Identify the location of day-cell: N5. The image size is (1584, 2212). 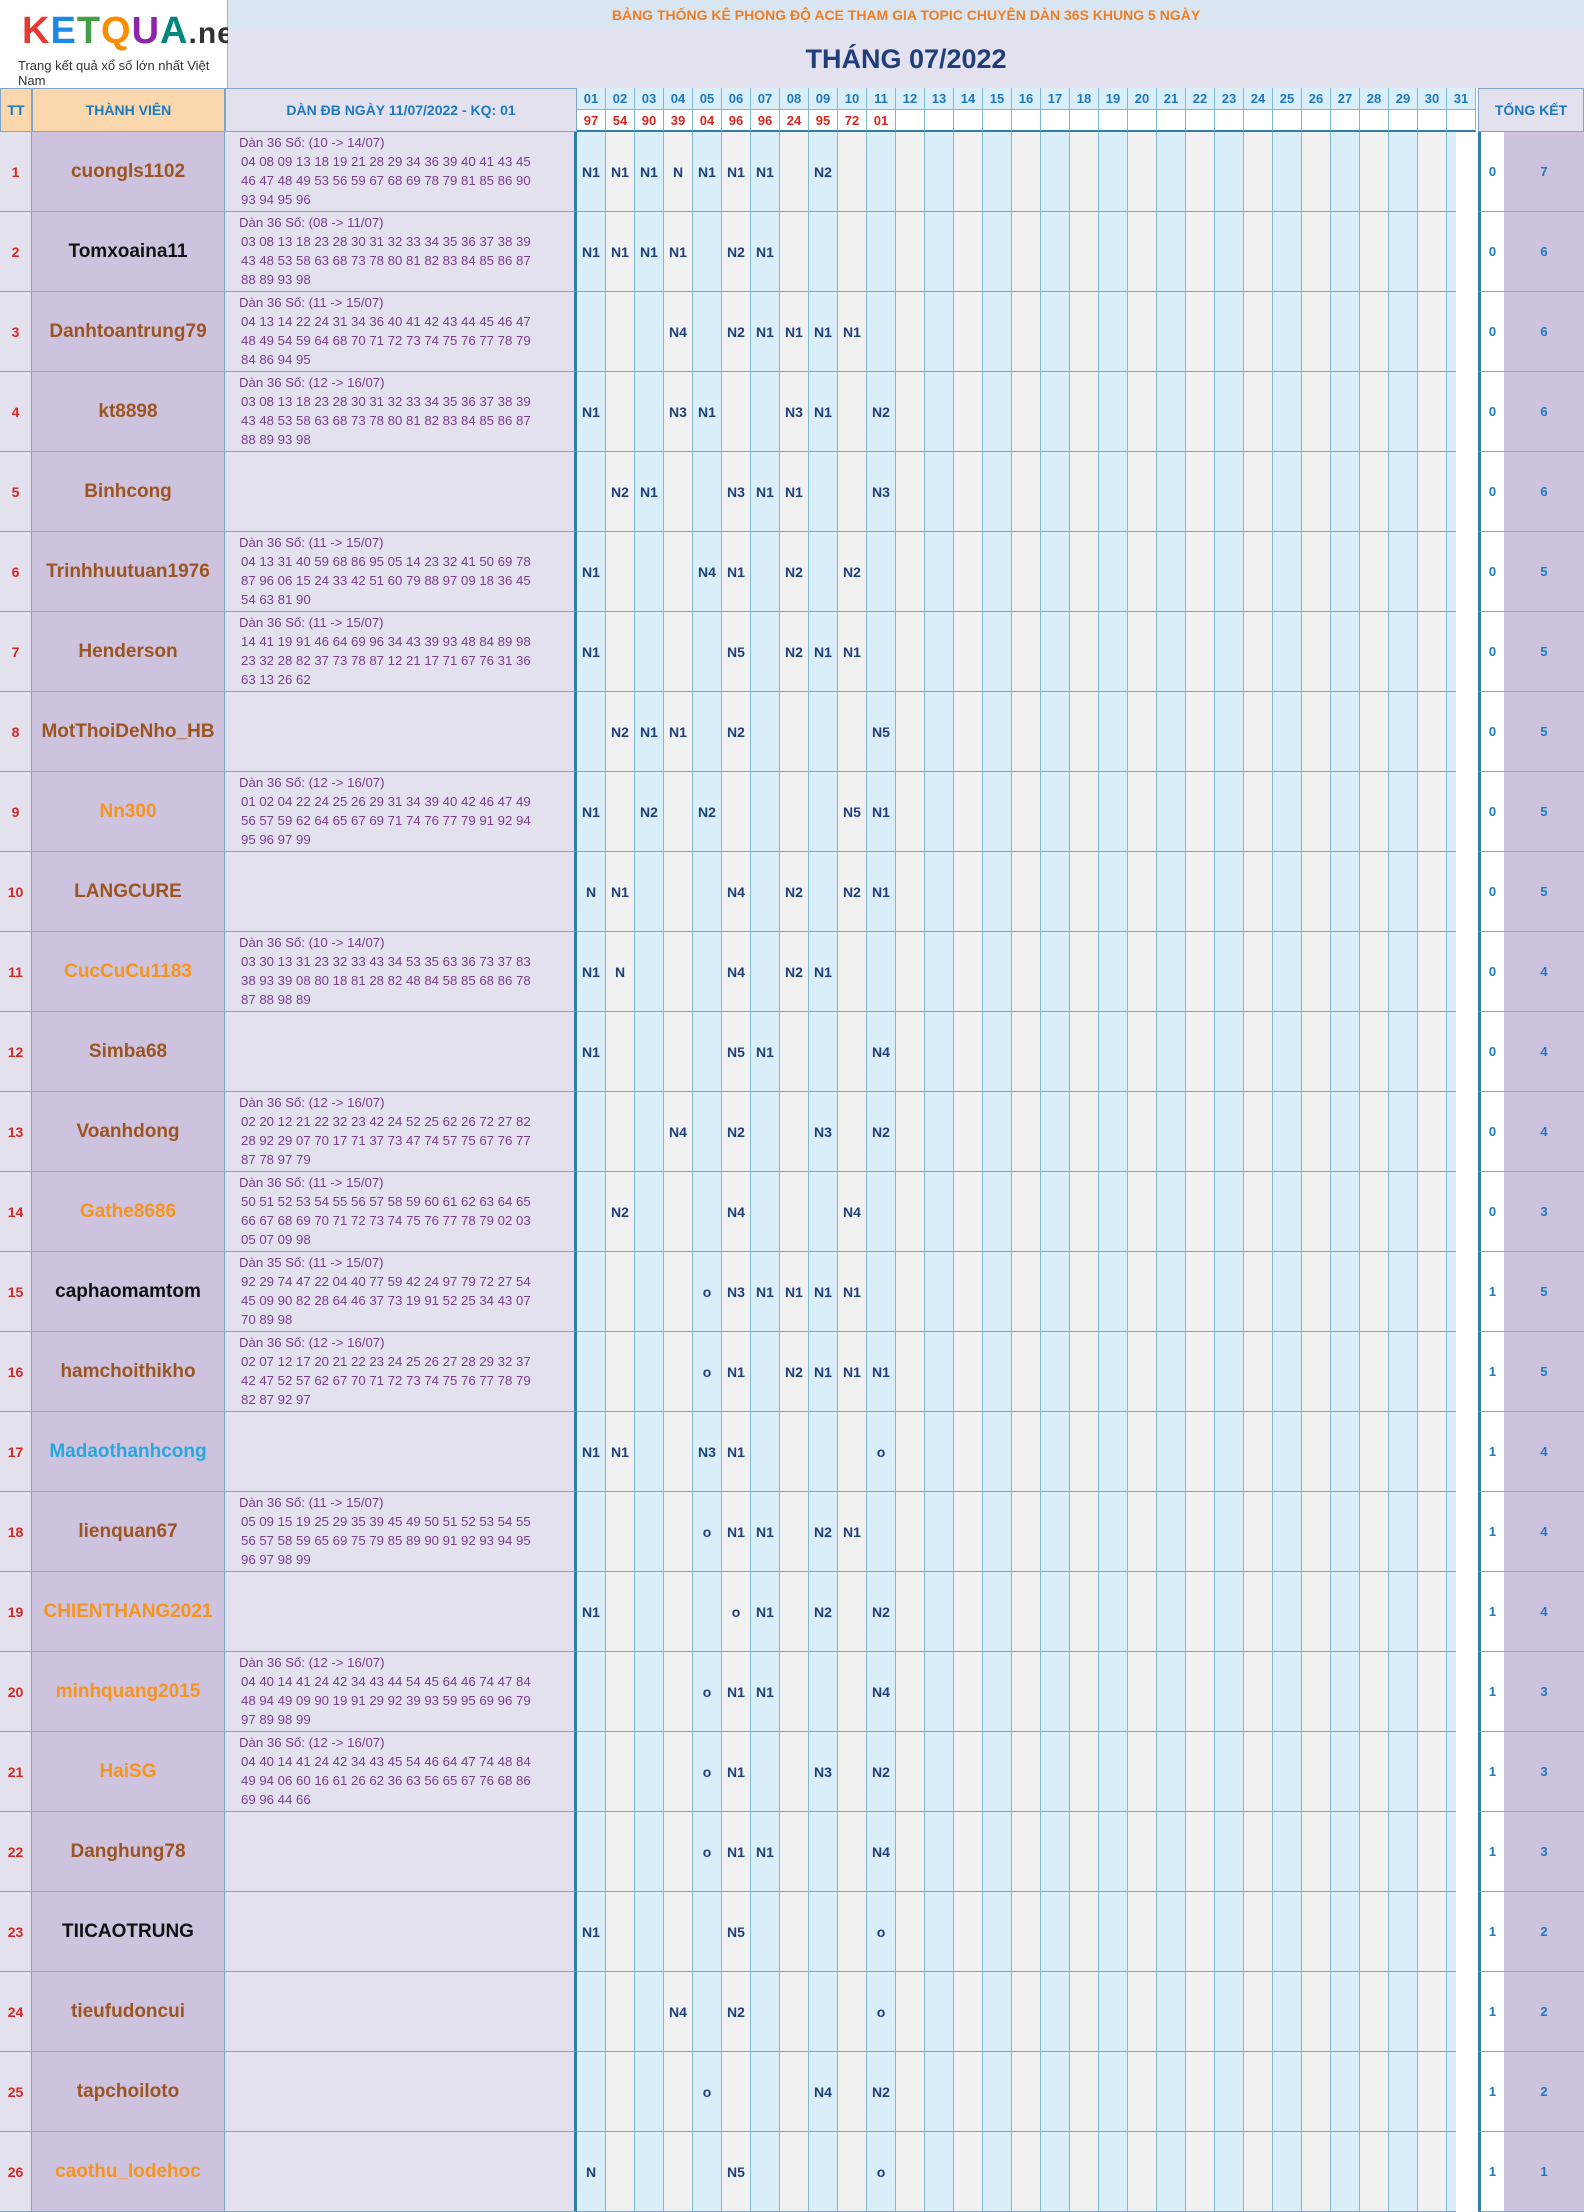
(736, 1052).